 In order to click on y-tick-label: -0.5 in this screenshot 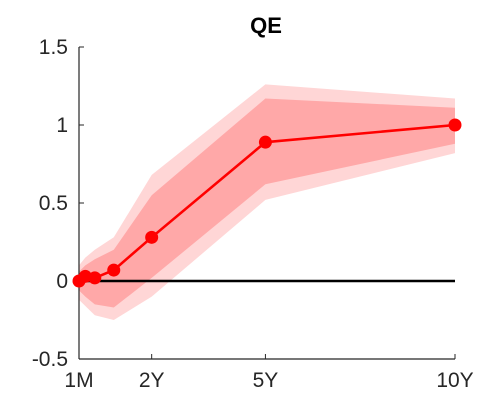, I will do `click(50, 359)`.